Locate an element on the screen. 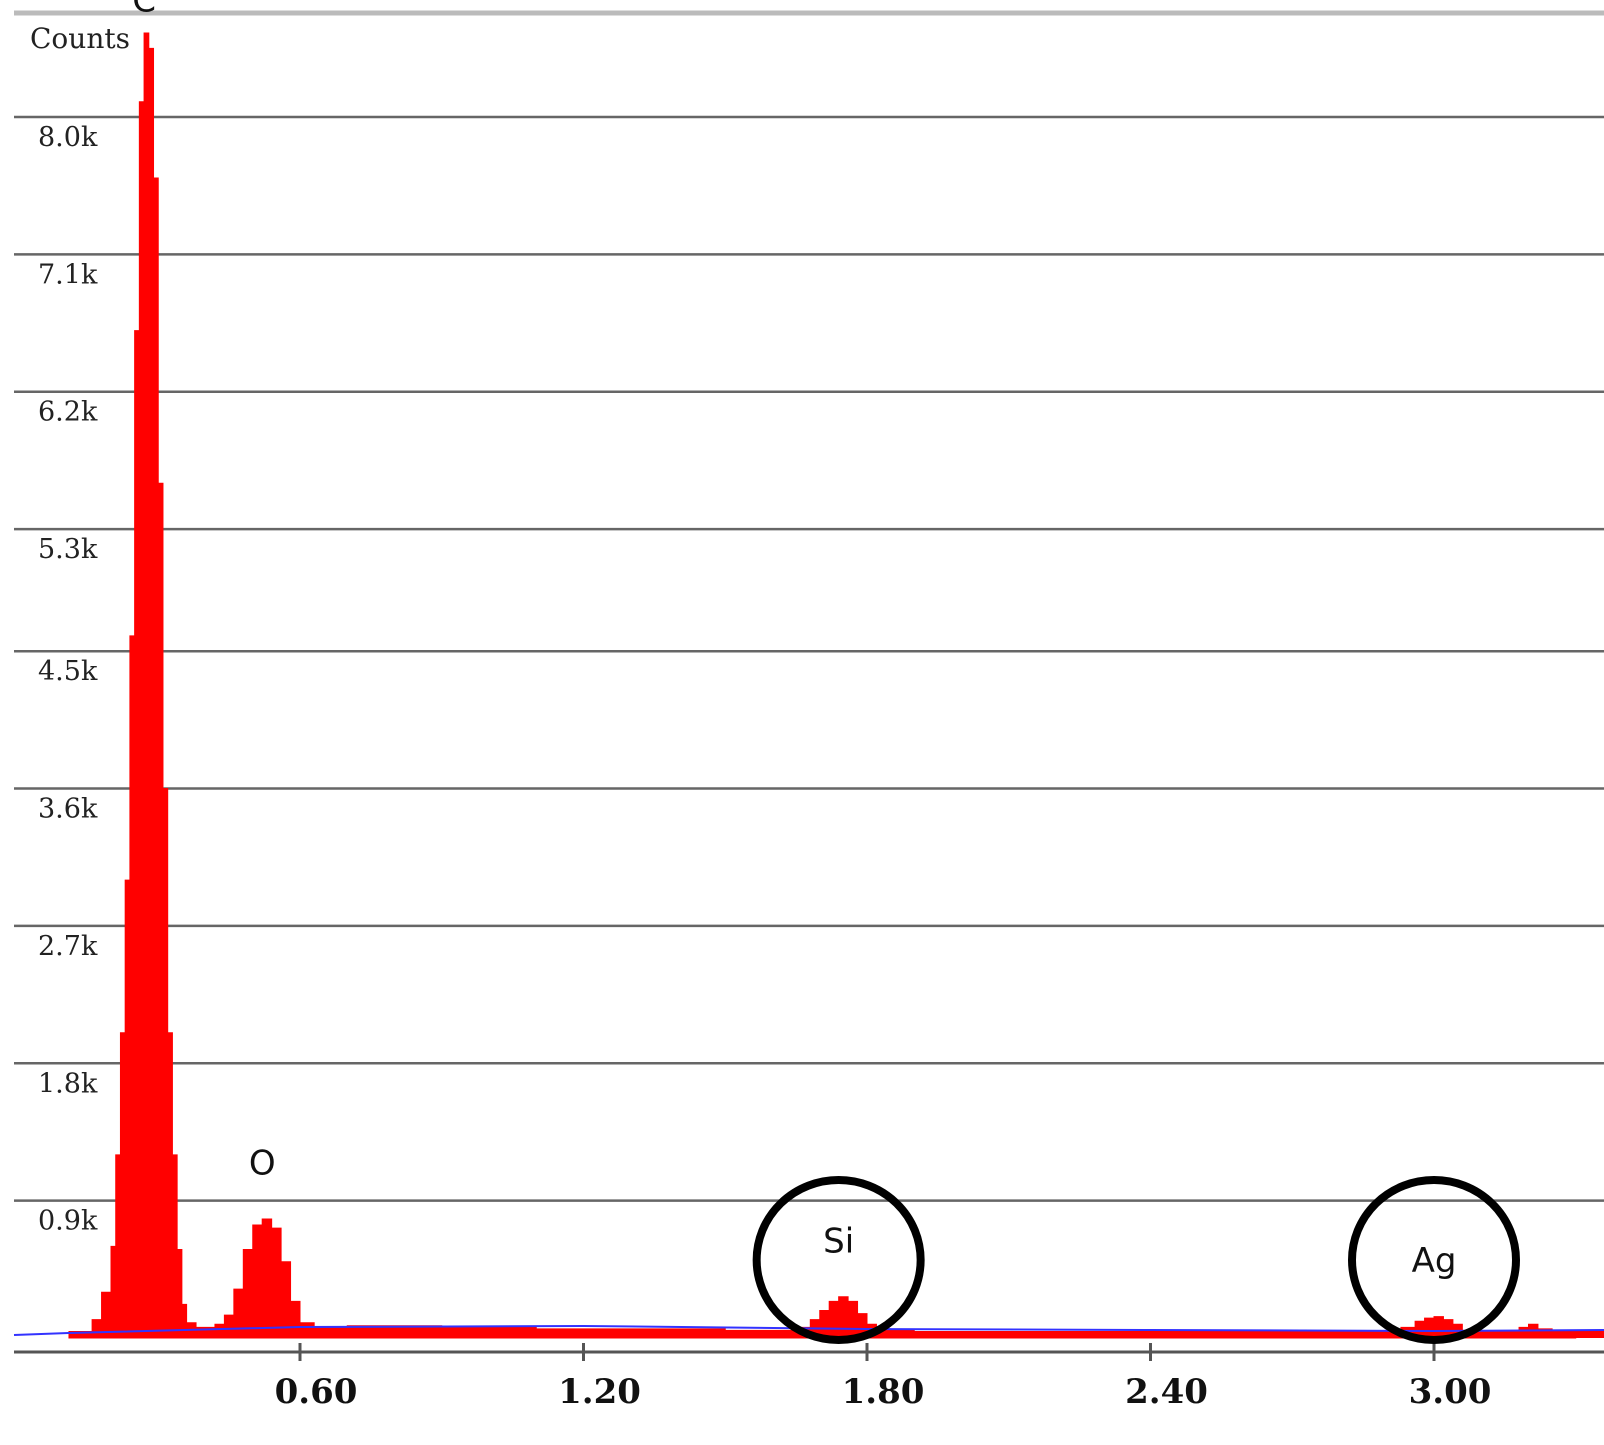 This screenshot has height=1445, width=1604. y-tick-label: 1.8k is located at coordinates (68, 1083).